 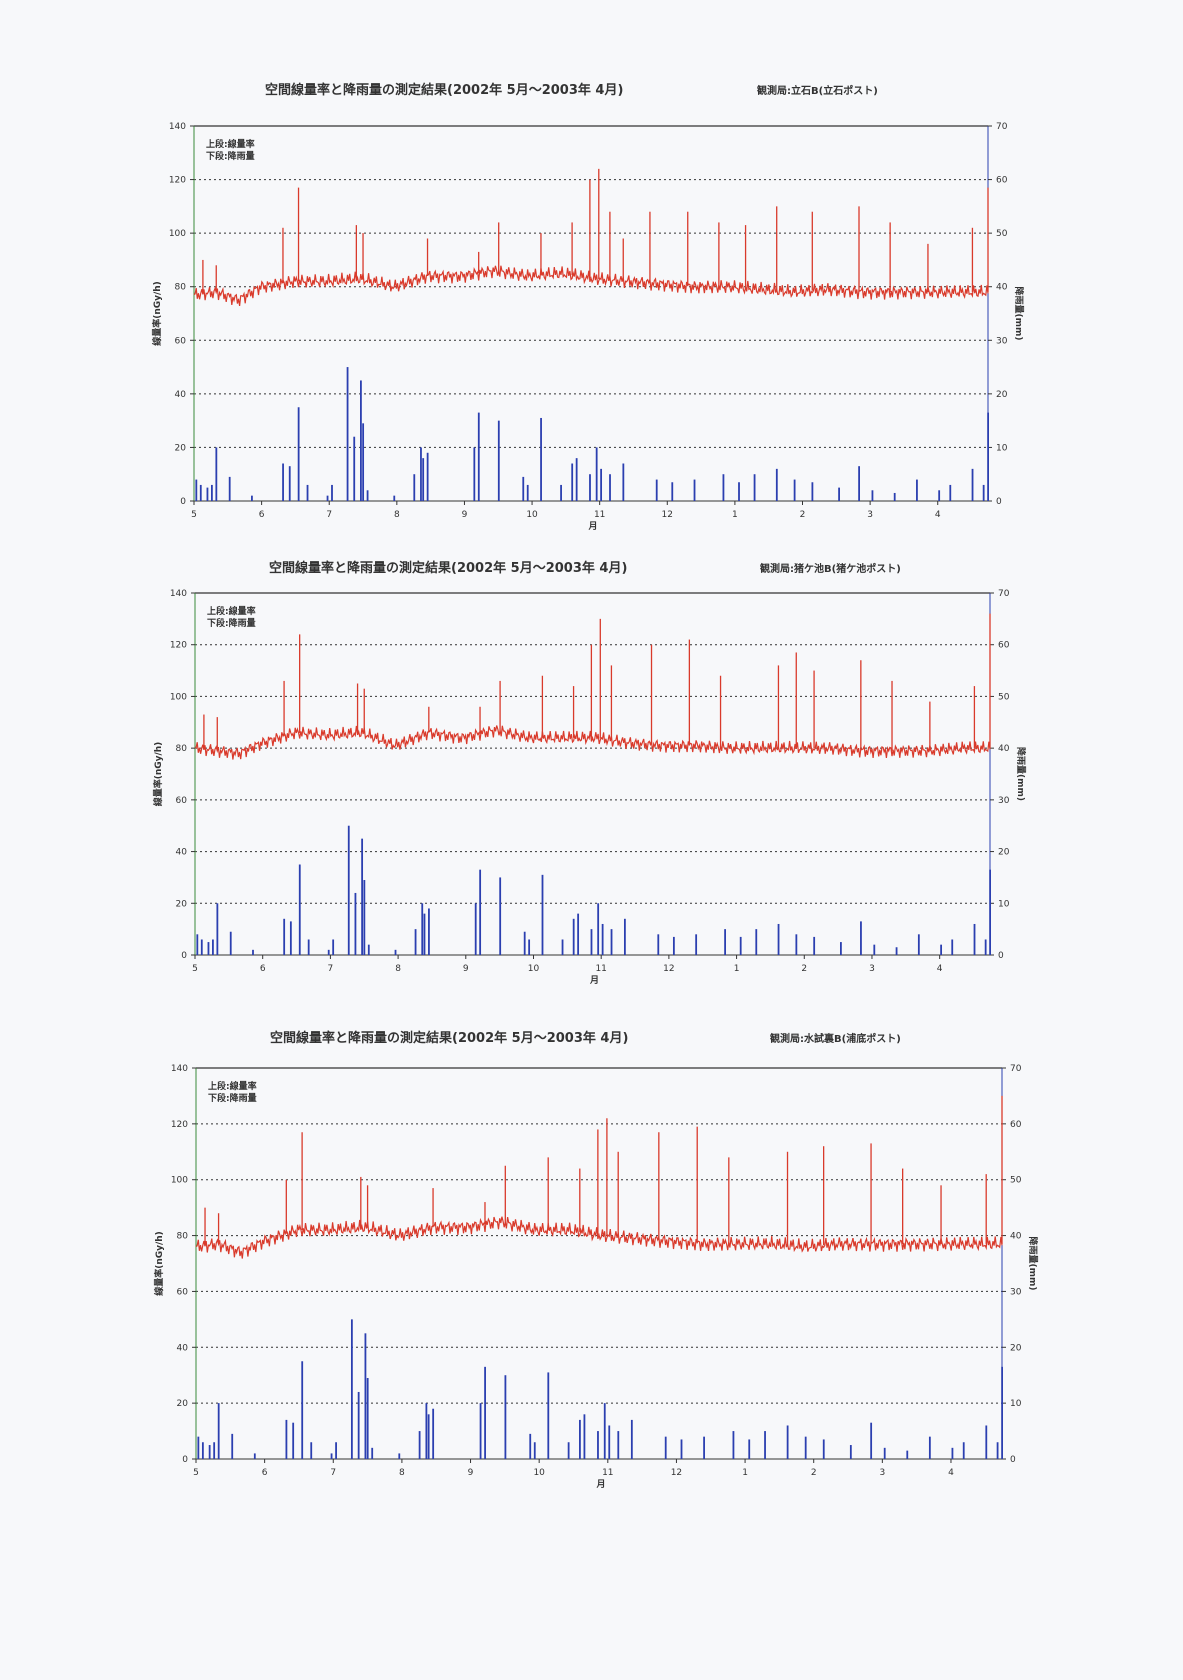 What do you see at coordinates (999, 502) in the screenshot?
I see `y2-tick-label: 0` at bounding box center [999, 502].